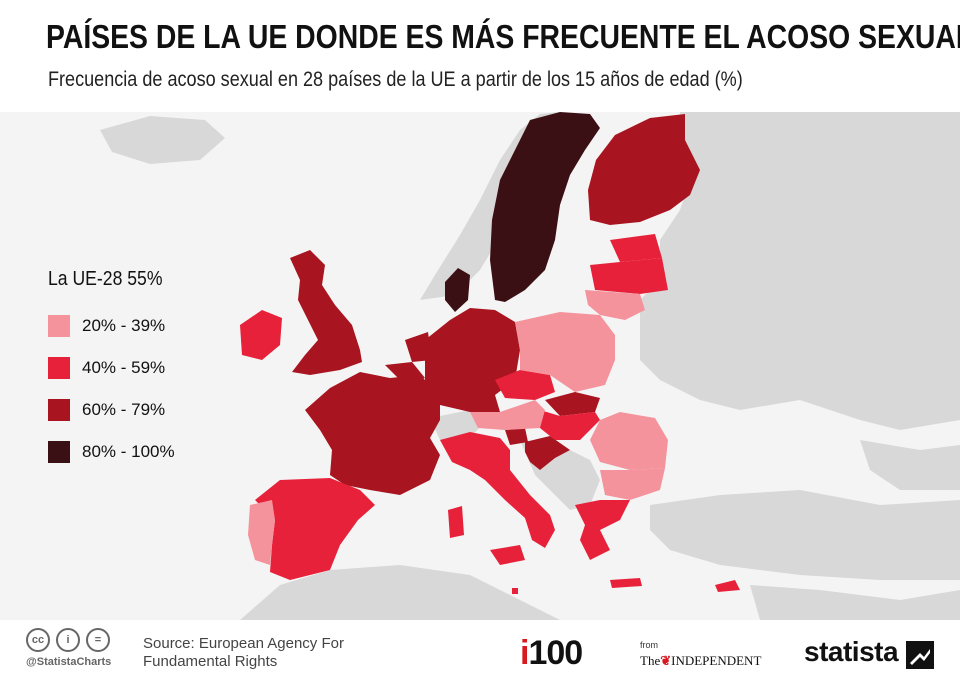 The height and width of the screenshot is (684, 960). I want to click on estonia, so click(636, 248).